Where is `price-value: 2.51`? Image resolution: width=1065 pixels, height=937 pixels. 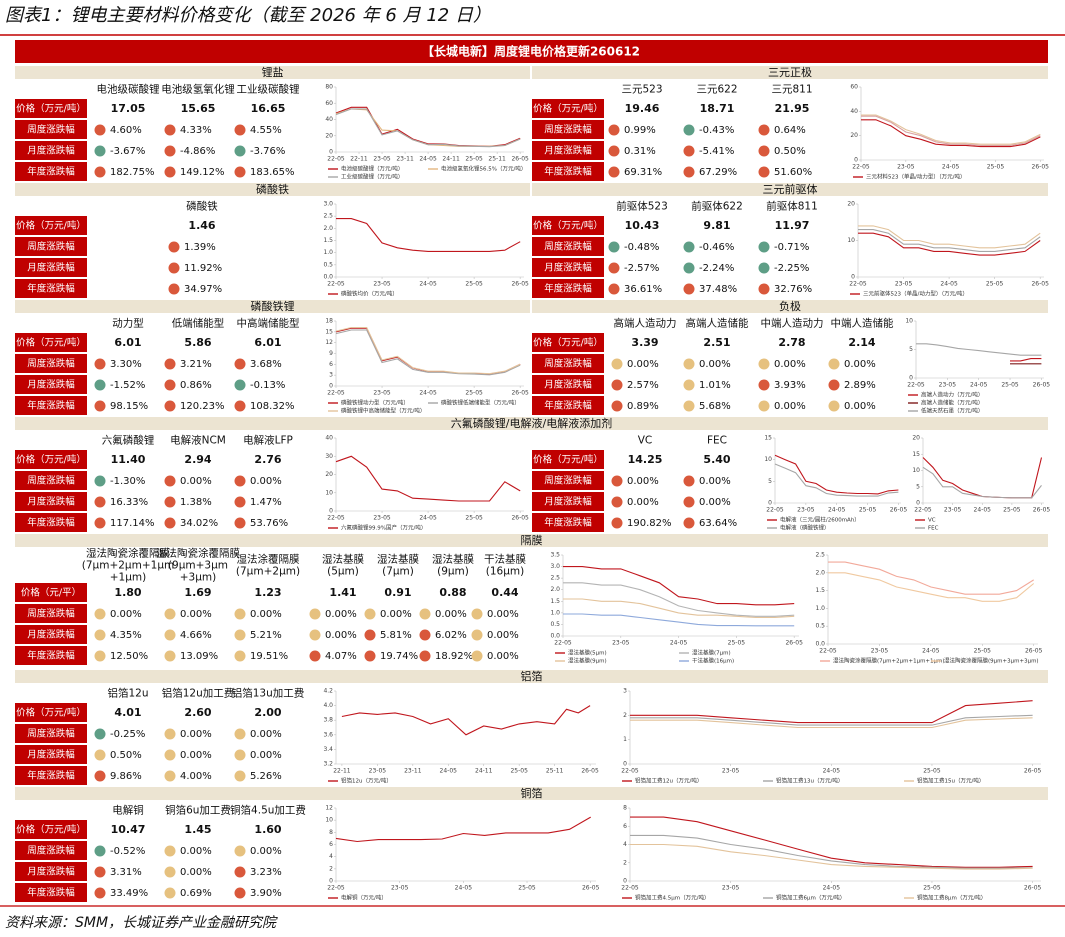 price-value: 2.51 is located at coordinates (716, 342).